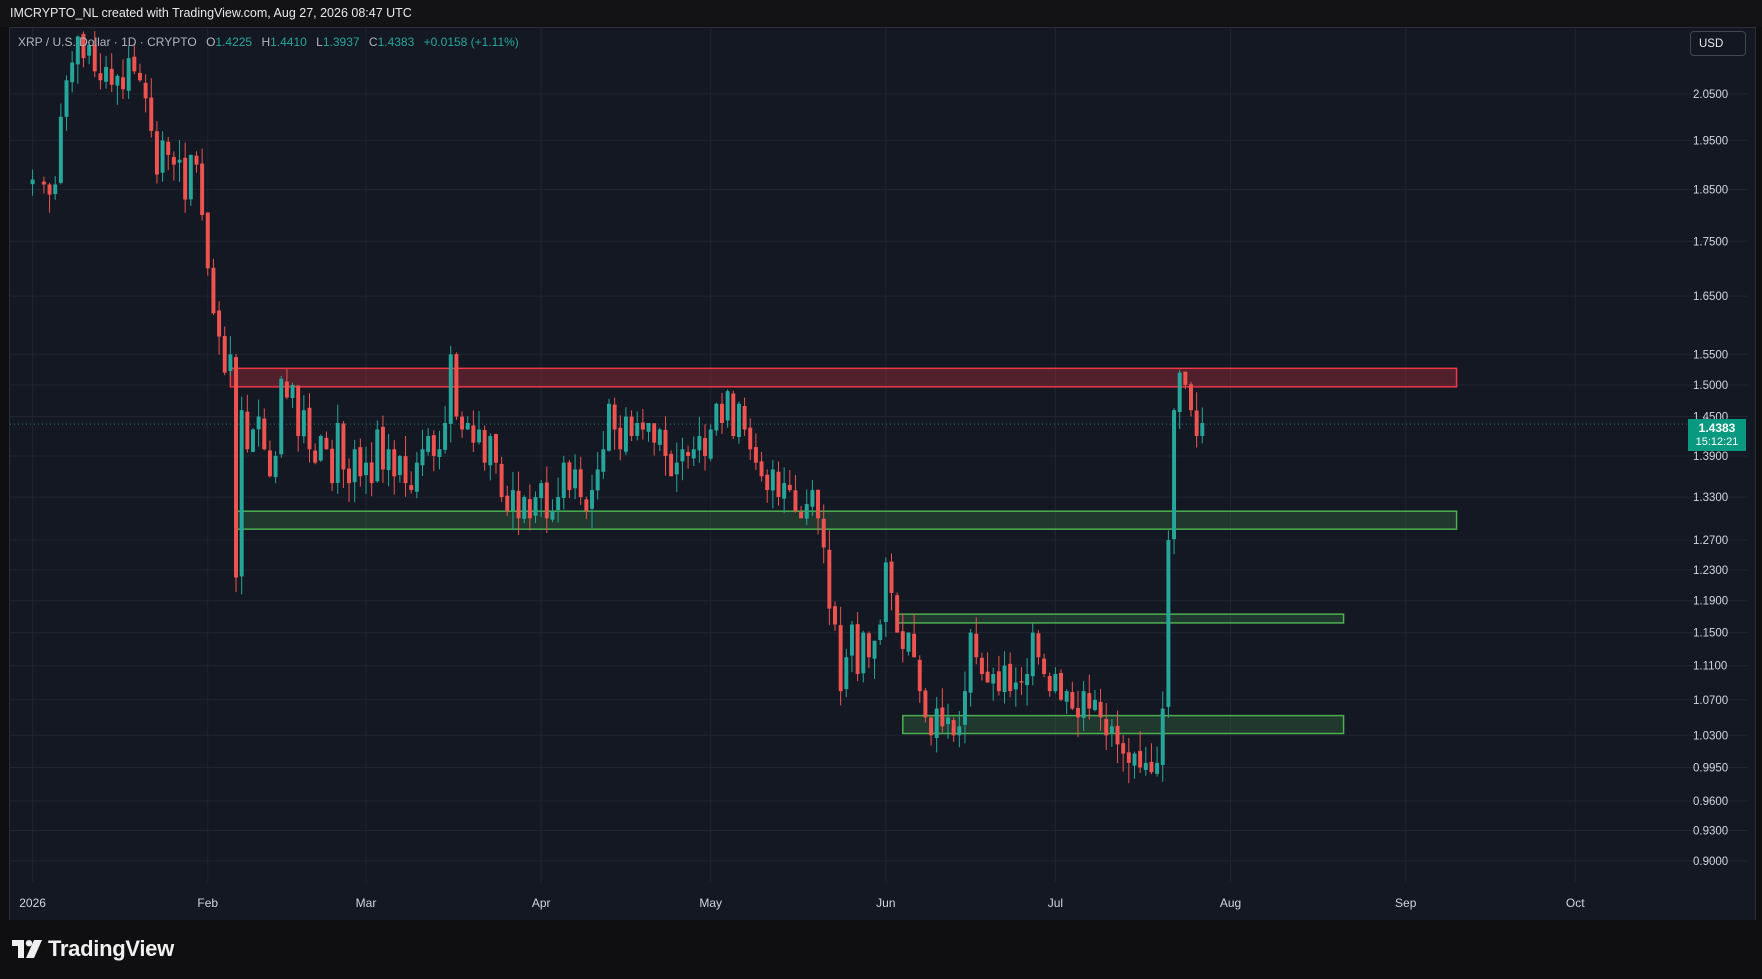 The width and height of the screenshot is (1762, 979). What do you see at coordinates (843, 377) in the screenshot?
I see `resistance-zone` at bounding box center [843, 377].